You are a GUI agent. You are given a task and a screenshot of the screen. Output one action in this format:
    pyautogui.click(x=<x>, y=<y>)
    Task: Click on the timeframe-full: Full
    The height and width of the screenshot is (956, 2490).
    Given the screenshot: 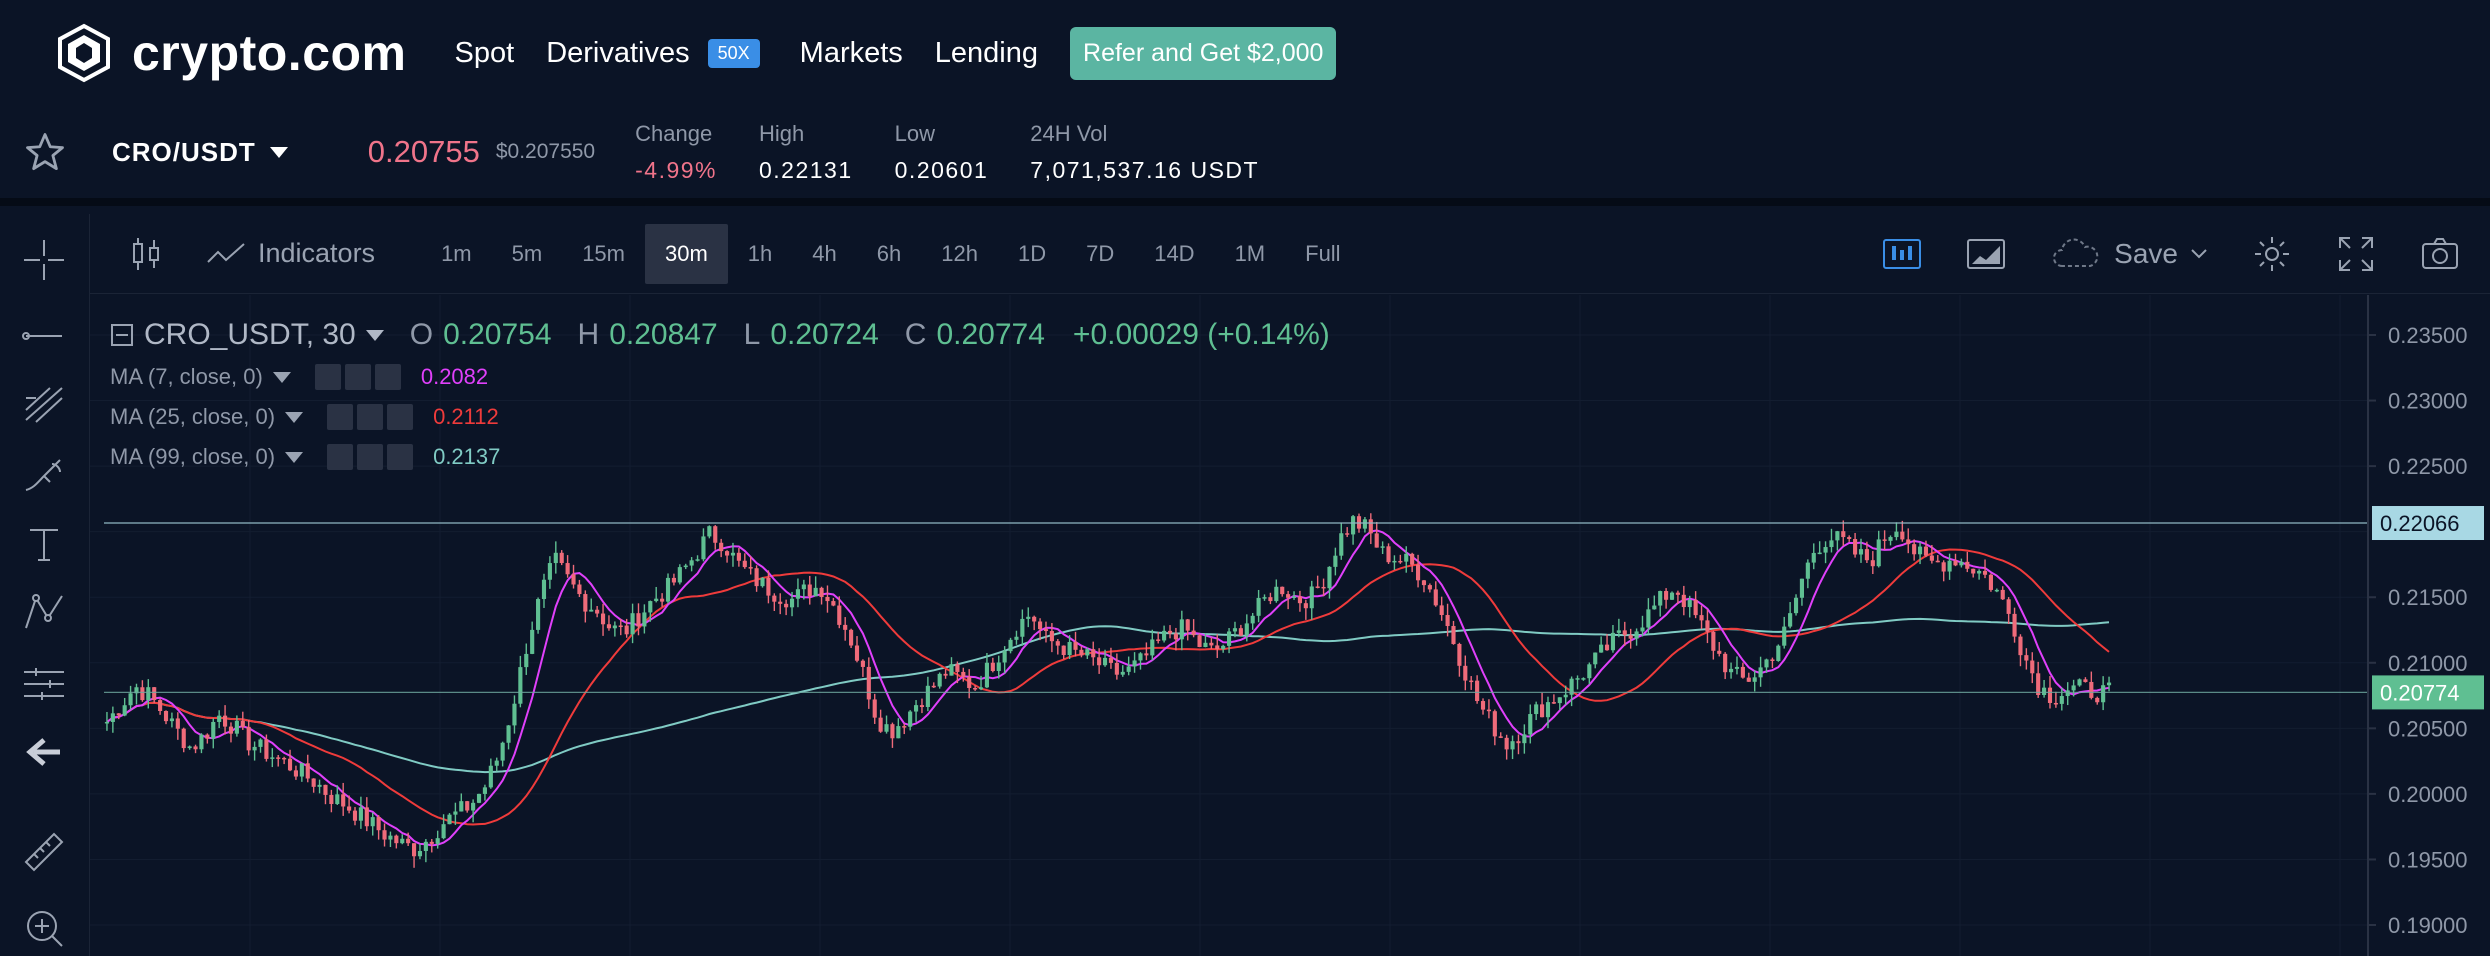 What is the action you would take?
    pyautogui.click(x=1323, y=253)
    